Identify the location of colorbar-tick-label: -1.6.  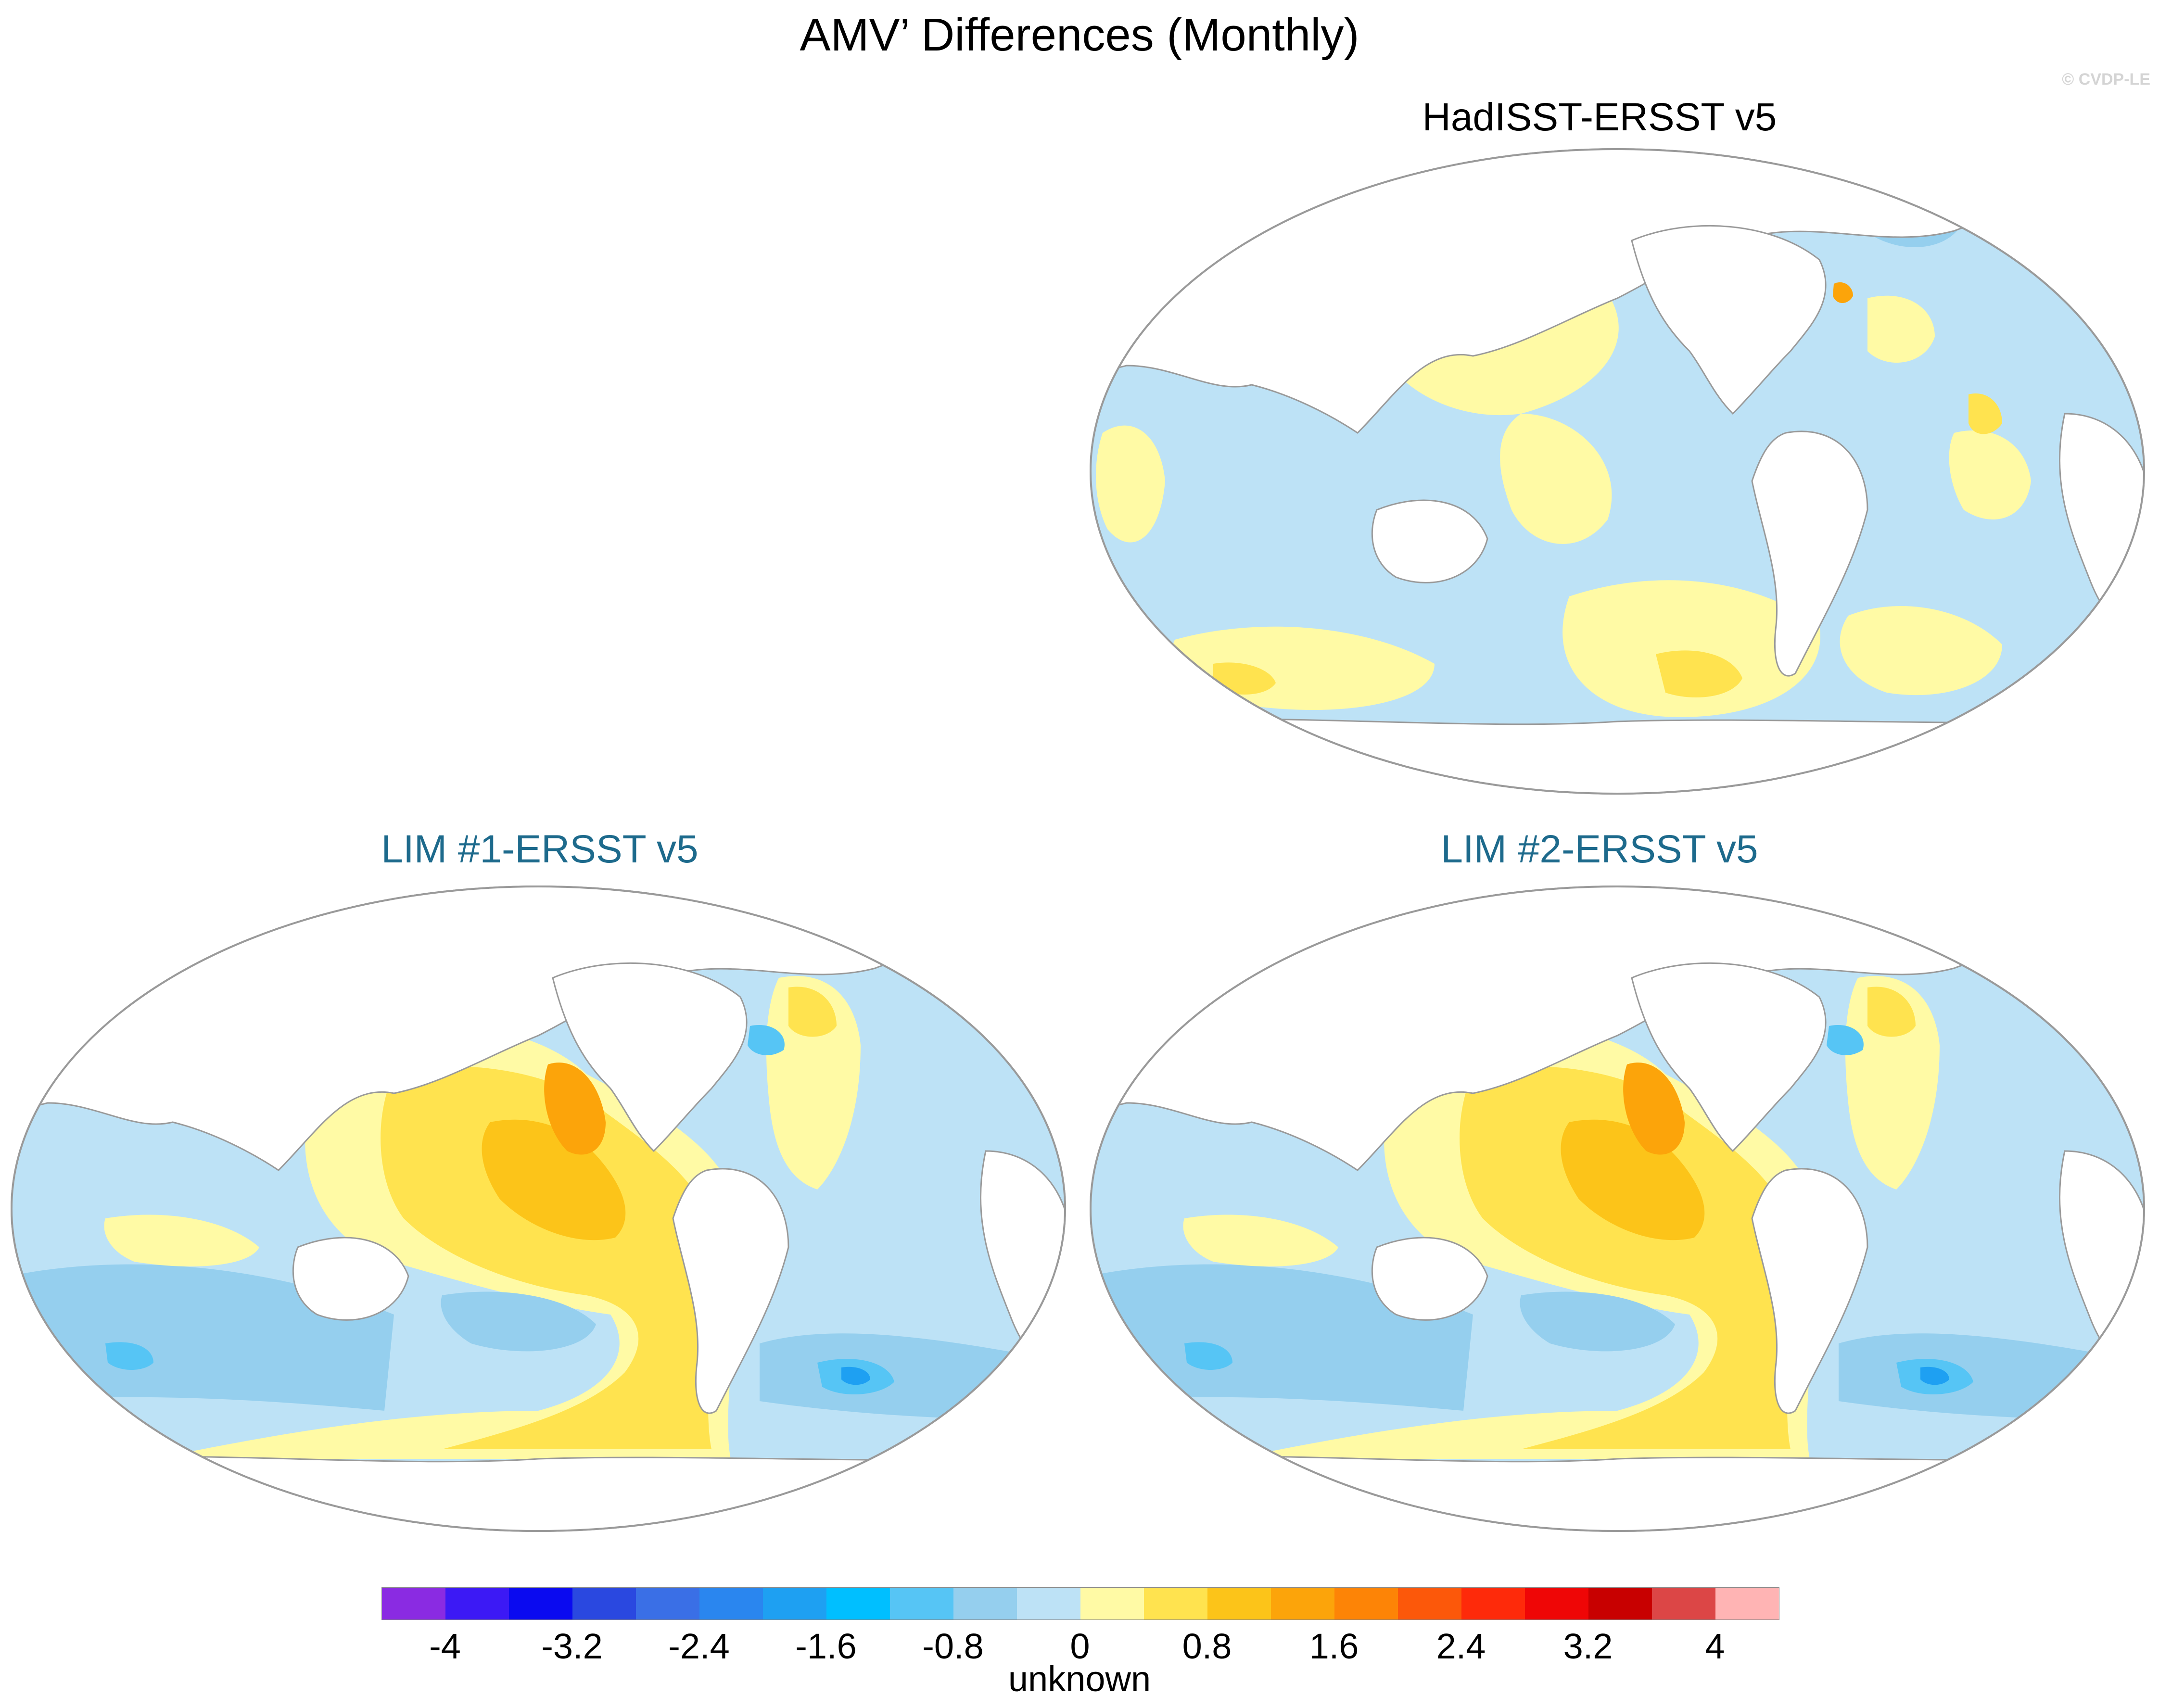
(826, 1646).